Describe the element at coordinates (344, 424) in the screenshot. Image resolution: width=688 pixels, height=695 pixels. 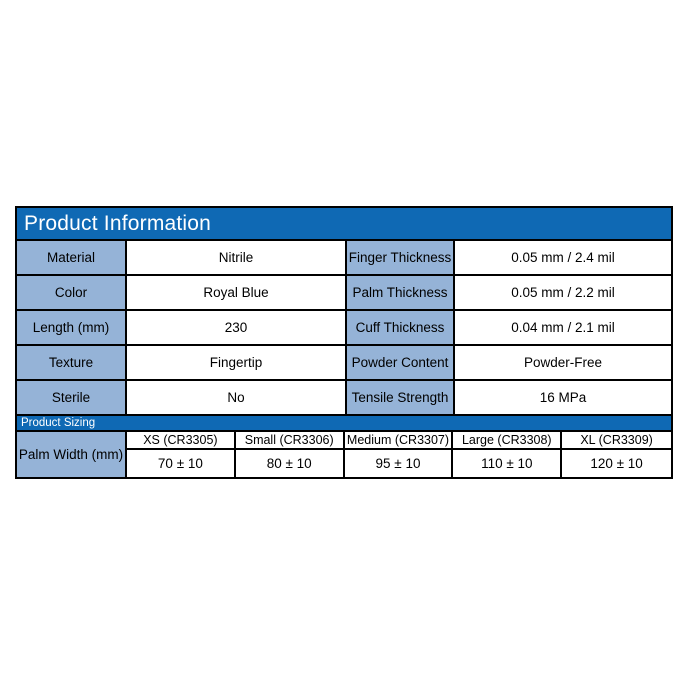
I see `product-sizing-section-bar: Product Sizing` at that location.